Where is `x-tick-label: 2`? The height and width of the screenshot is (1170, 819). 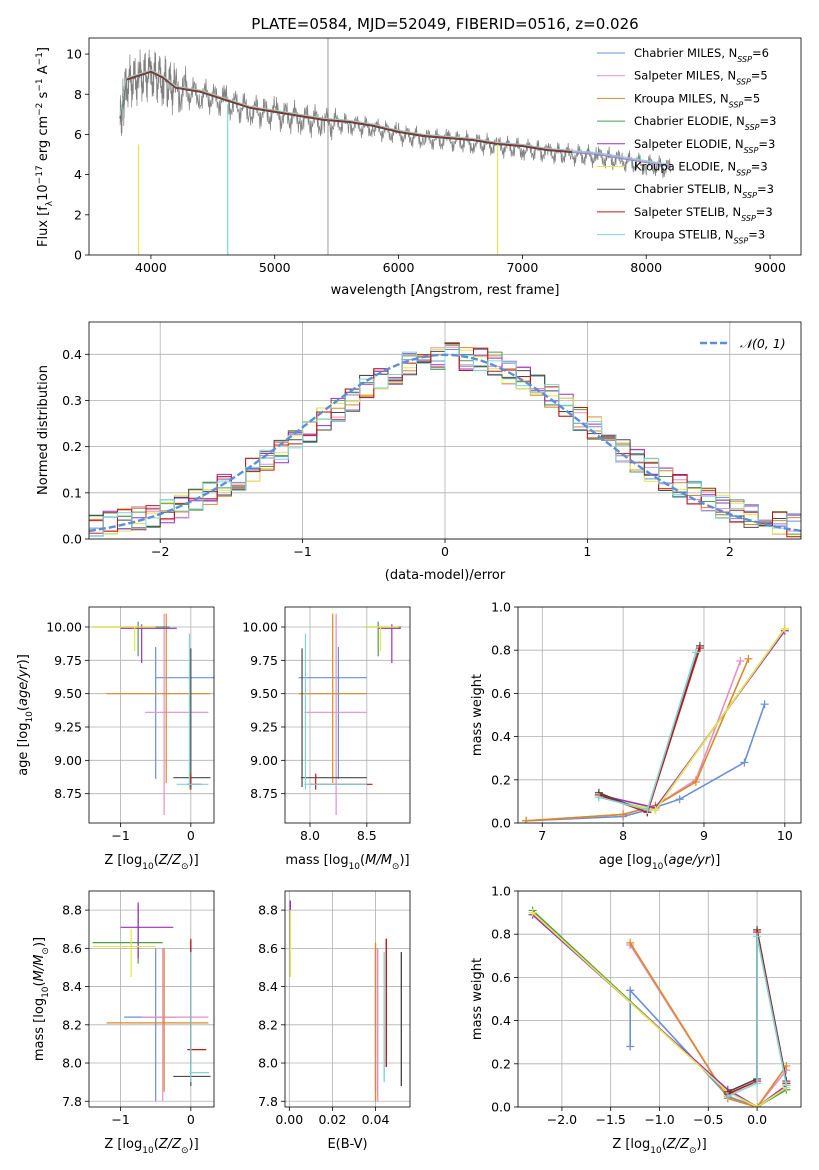
x-tick-label: 2 is located at coordinates (730, 551).